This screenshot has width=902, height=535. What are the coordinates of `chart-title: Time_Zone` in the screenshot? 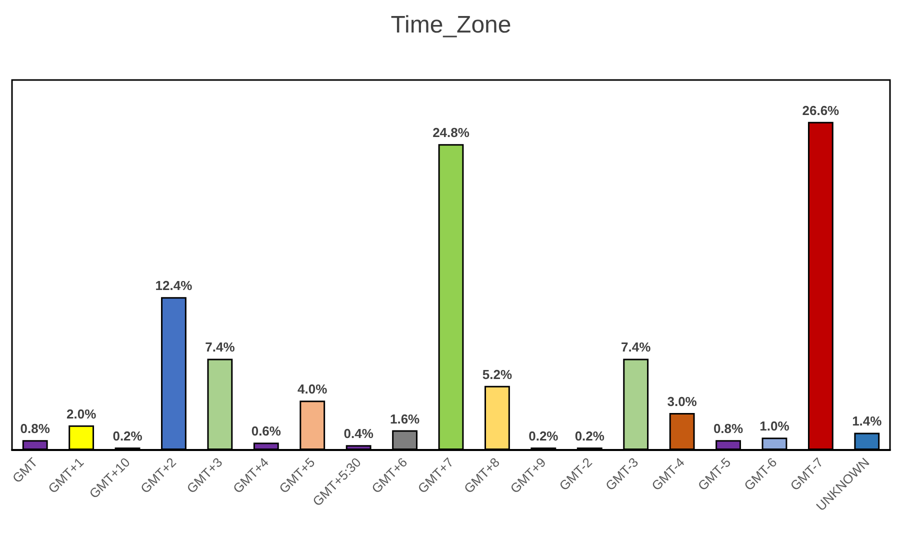 It's located at (451, 25).